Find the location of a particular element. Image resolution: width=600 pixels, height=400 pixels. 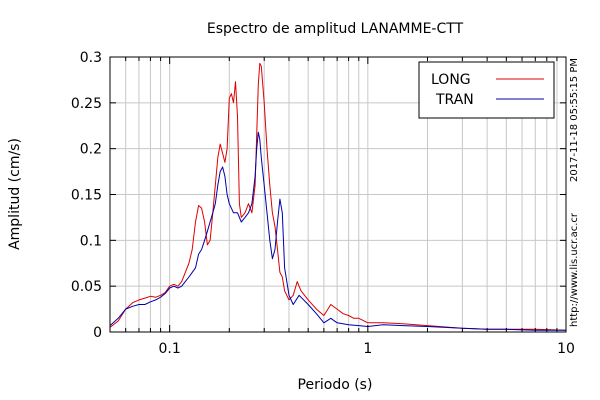

x-tick-label: 10 is located at coordinates (566, 349).